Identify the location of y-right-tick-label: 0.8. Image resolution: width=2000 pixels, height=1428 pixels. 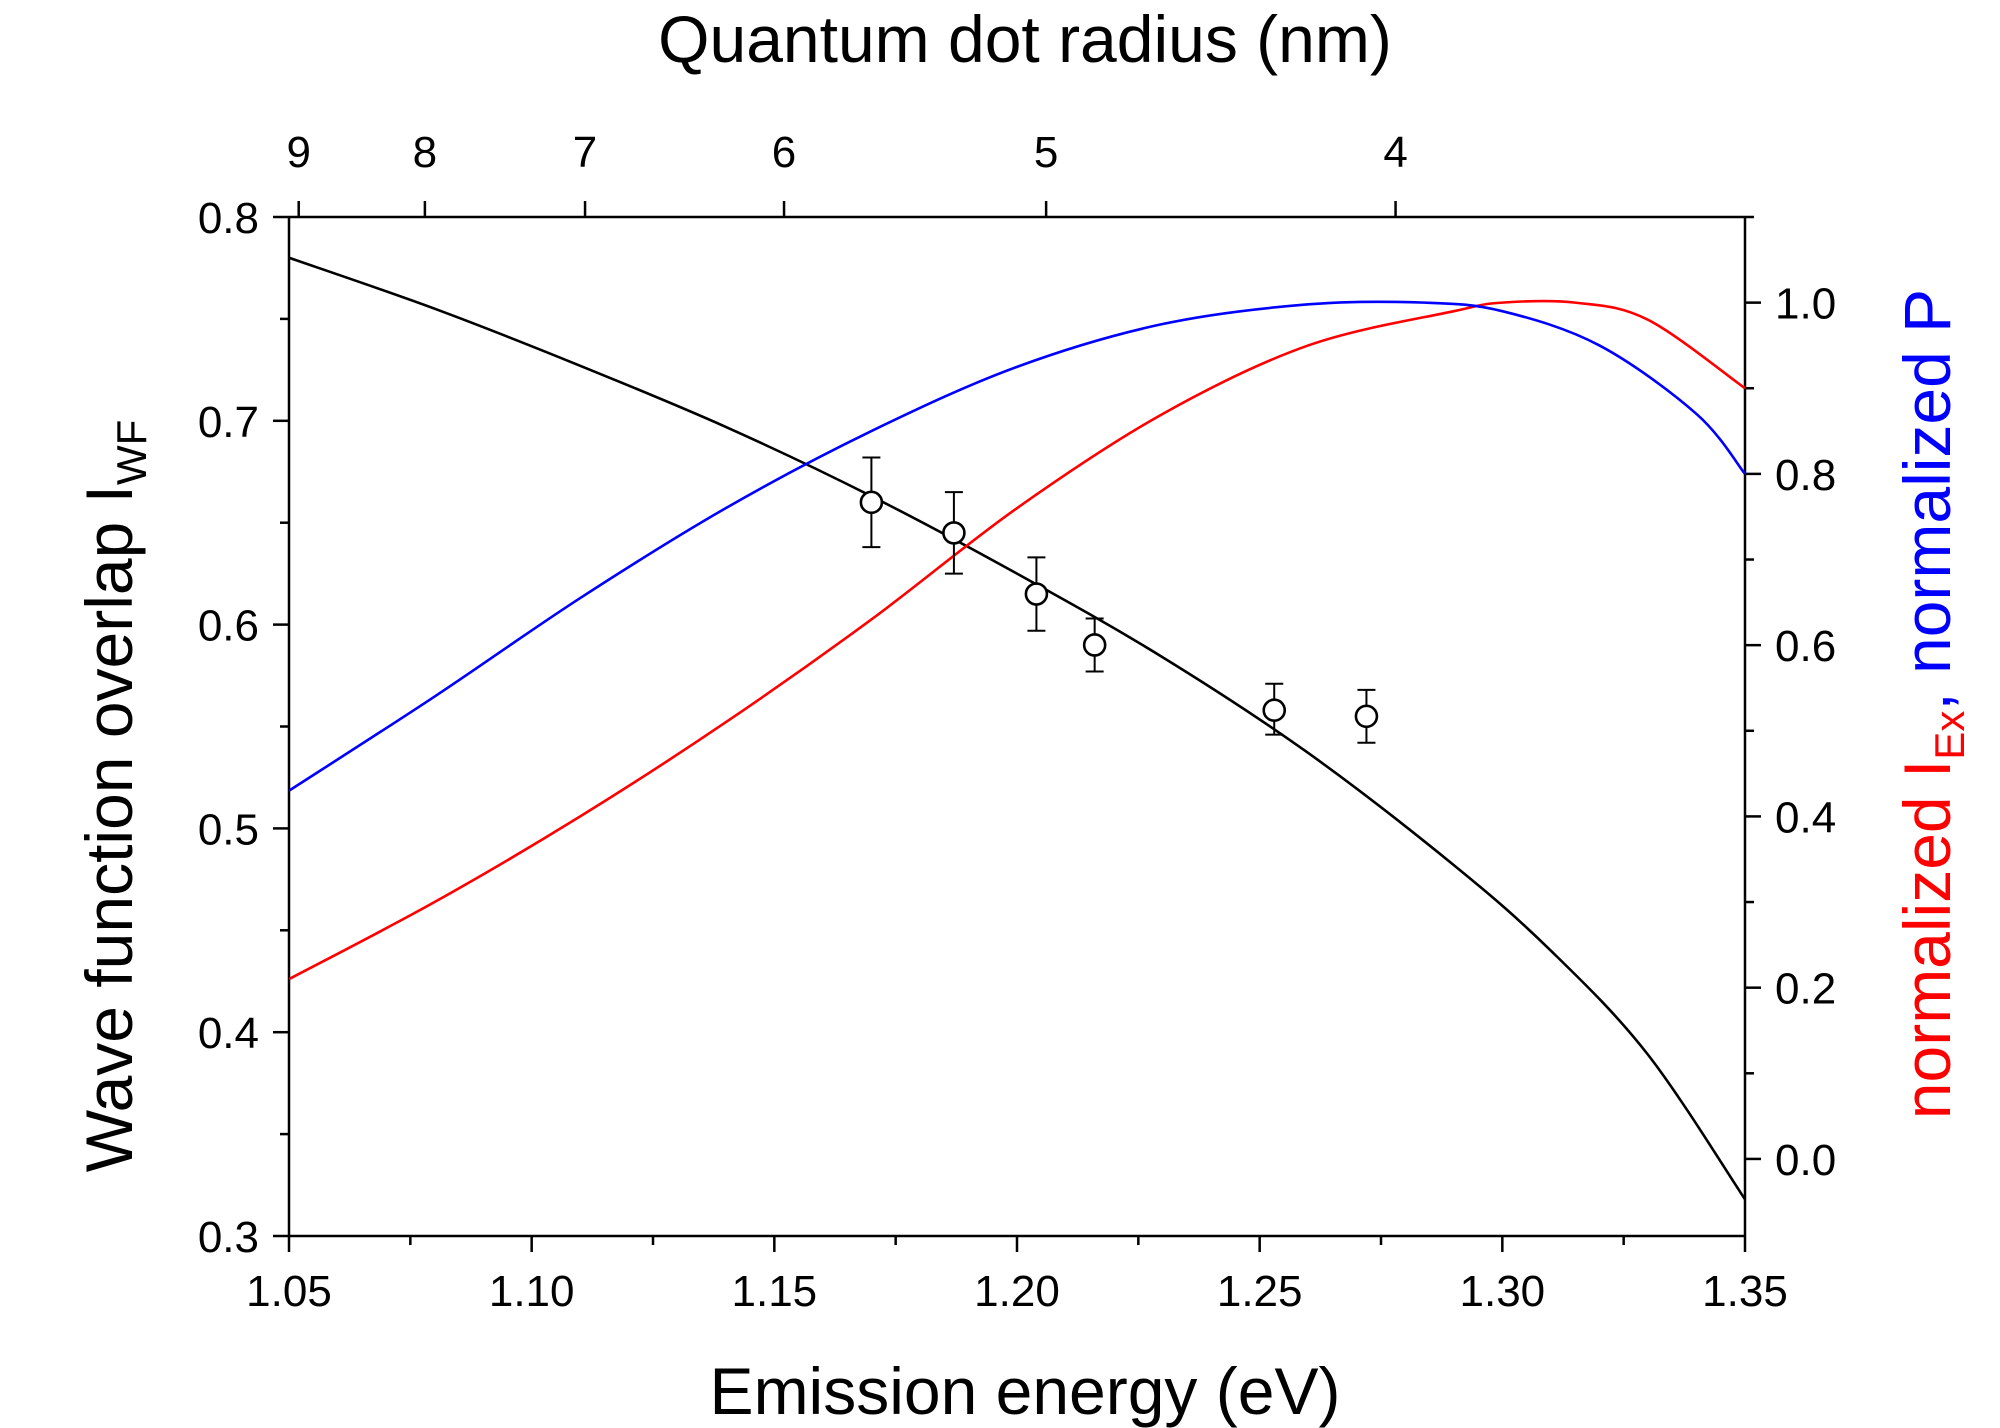
(1805, 475).